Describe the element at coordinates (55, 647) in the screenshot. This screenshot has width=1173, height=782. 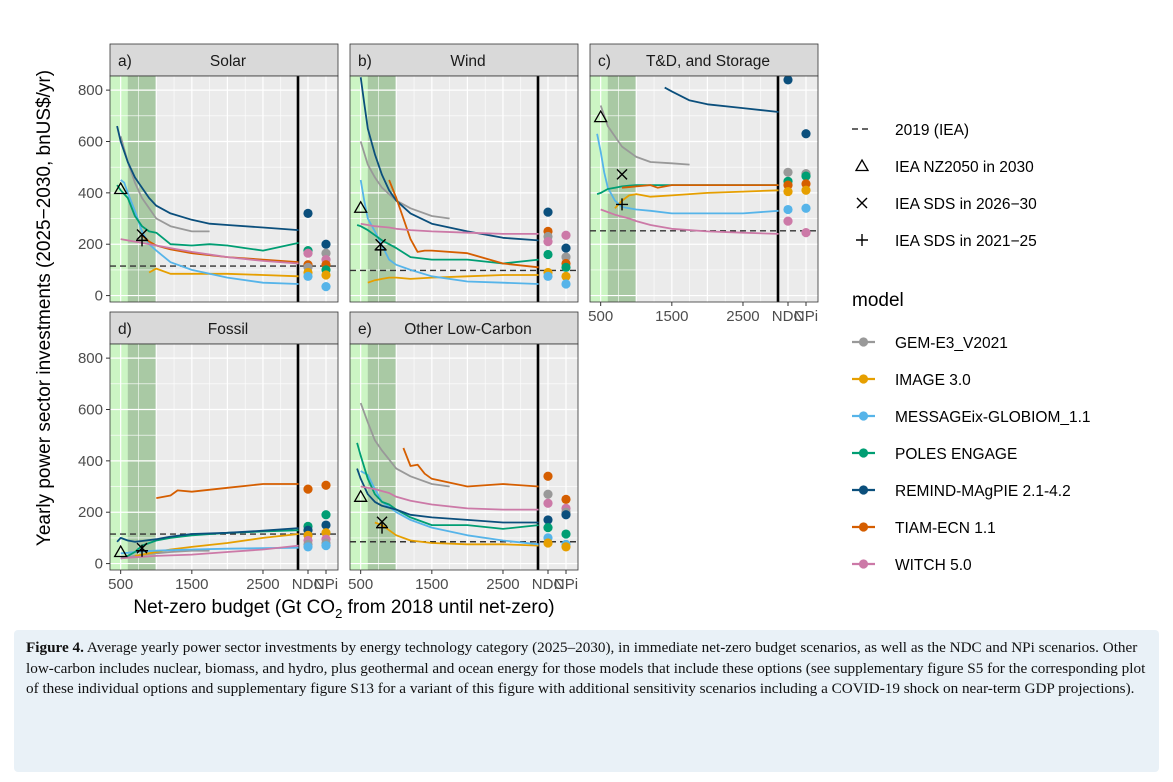
I see `caption-label: Figure 4.` at that location.